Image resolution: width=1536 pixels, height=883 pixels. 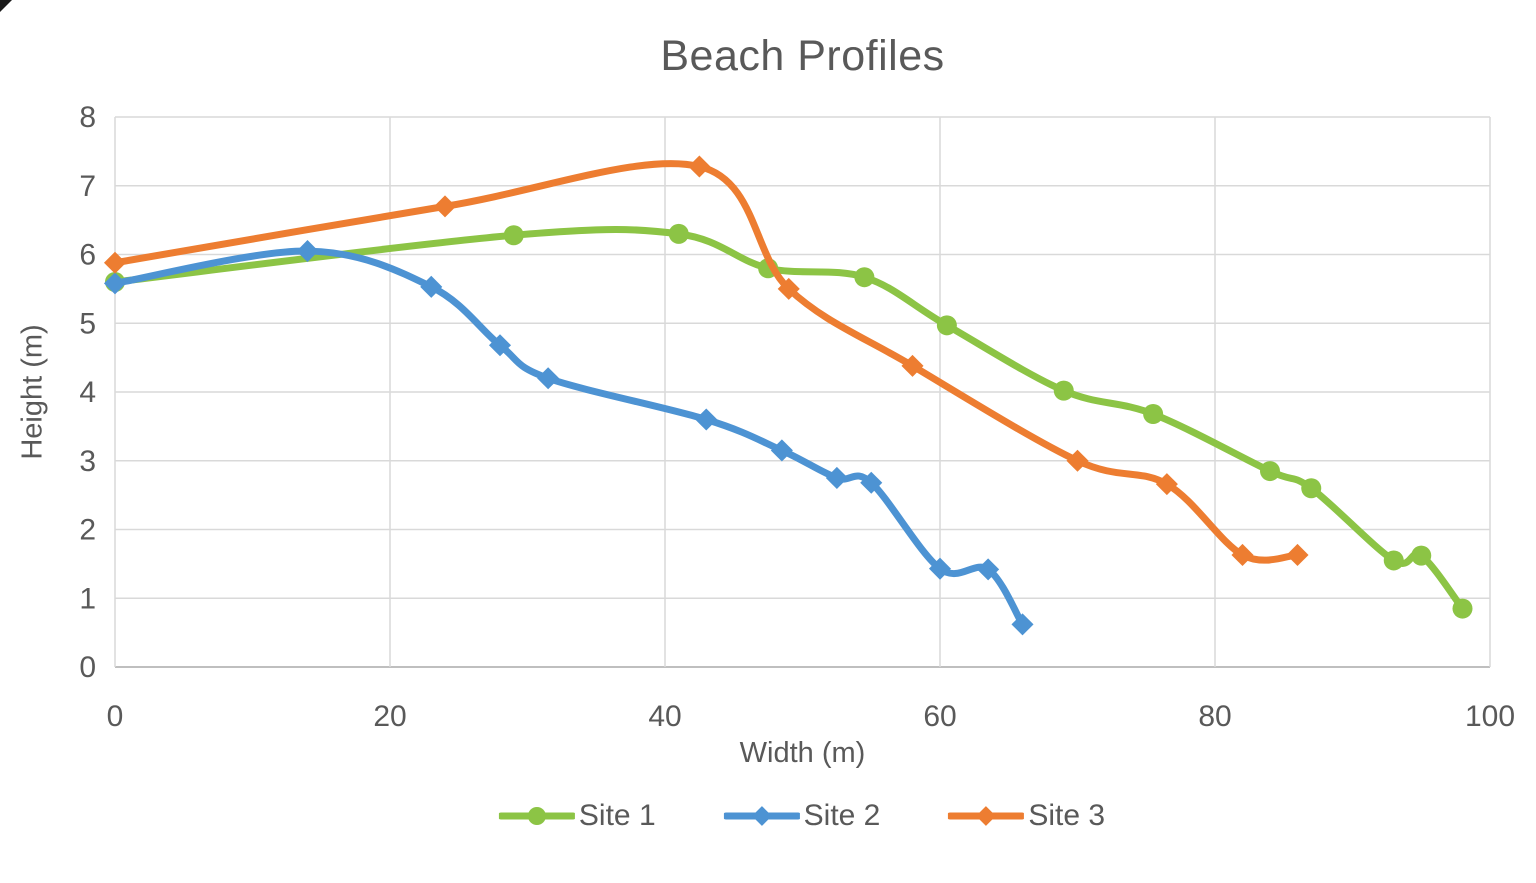 I want to click on legend-label-site-1: Site 1, so click(x=617, y=815).